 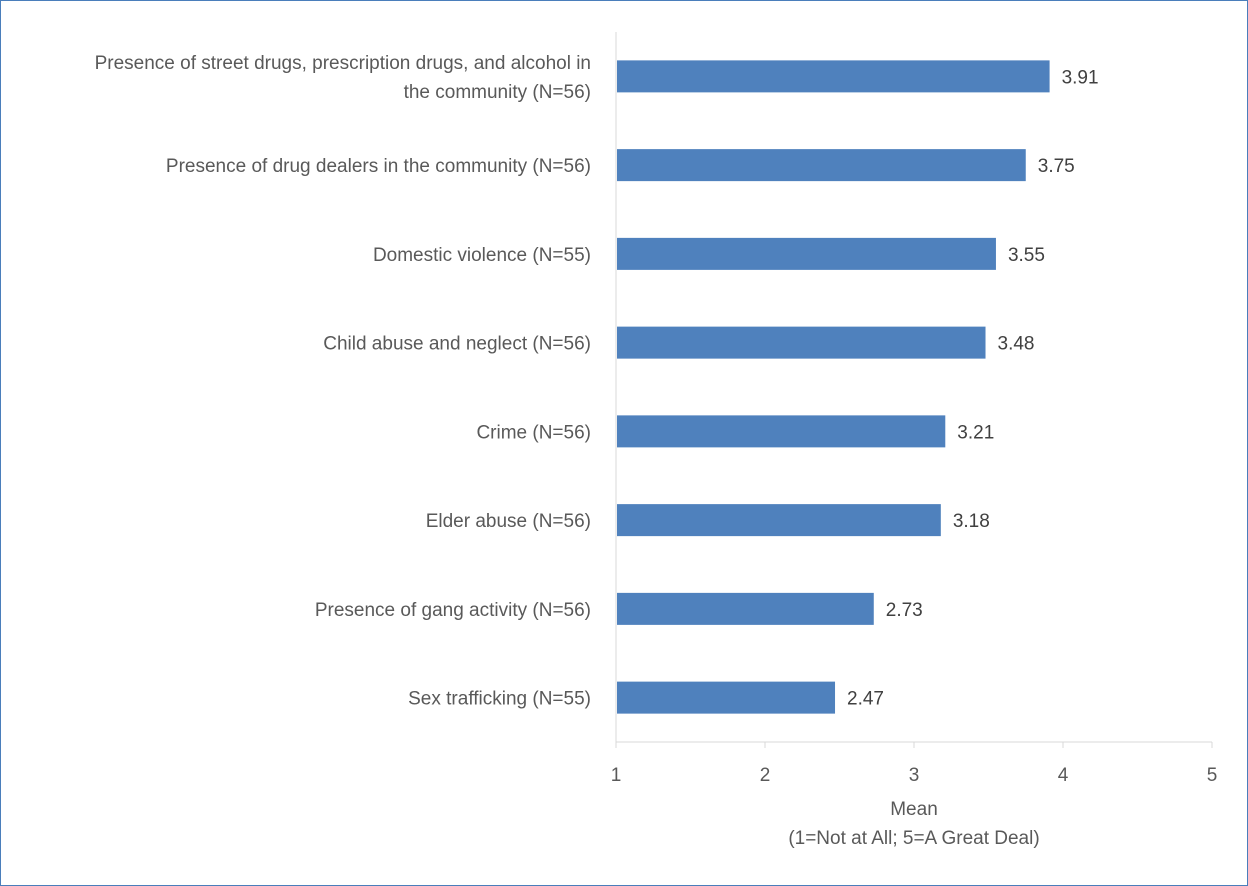 What do you see at coordinates (1063, 775) in the screenshot?
I see `x-tick-label: 4` at bounding box center [1063, 775].